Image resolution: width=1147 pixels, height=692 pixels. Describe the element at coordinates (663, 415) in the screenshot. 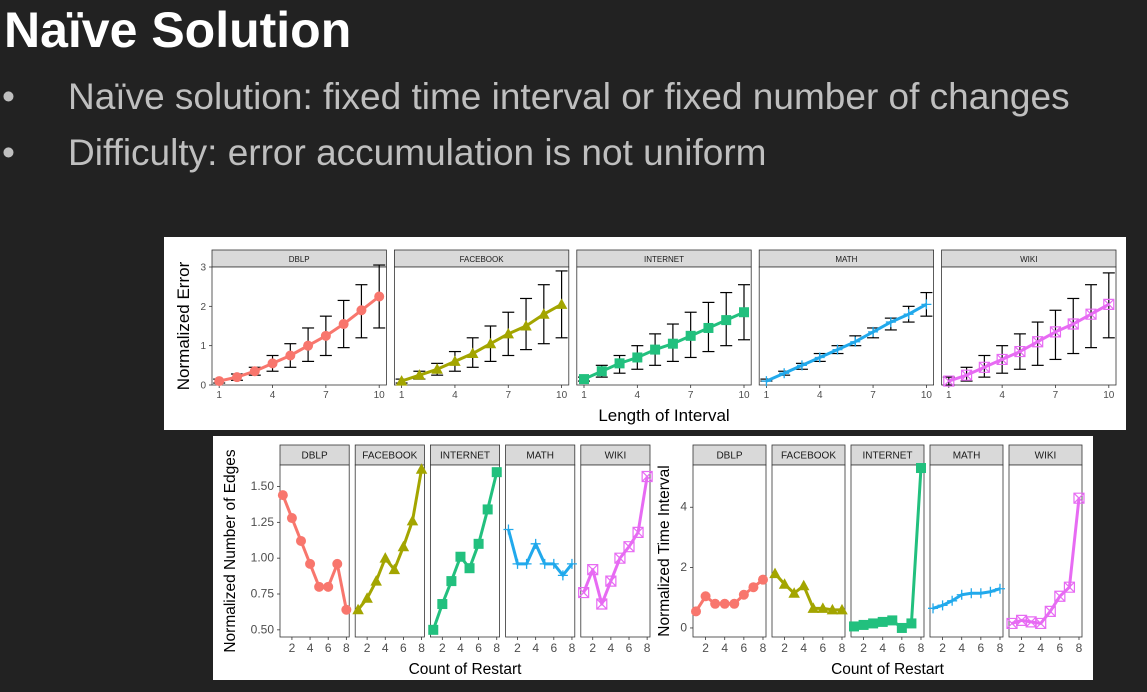

I see `x-axis-label: Length of Interval` at that location.